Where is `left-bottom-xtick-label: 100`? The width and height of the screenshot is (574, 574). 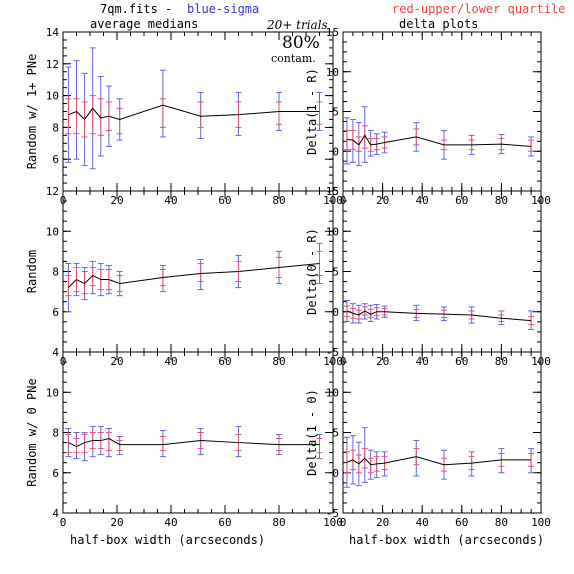
left-bottom-xtick-label: 100 is located at coordinates (333, 522).